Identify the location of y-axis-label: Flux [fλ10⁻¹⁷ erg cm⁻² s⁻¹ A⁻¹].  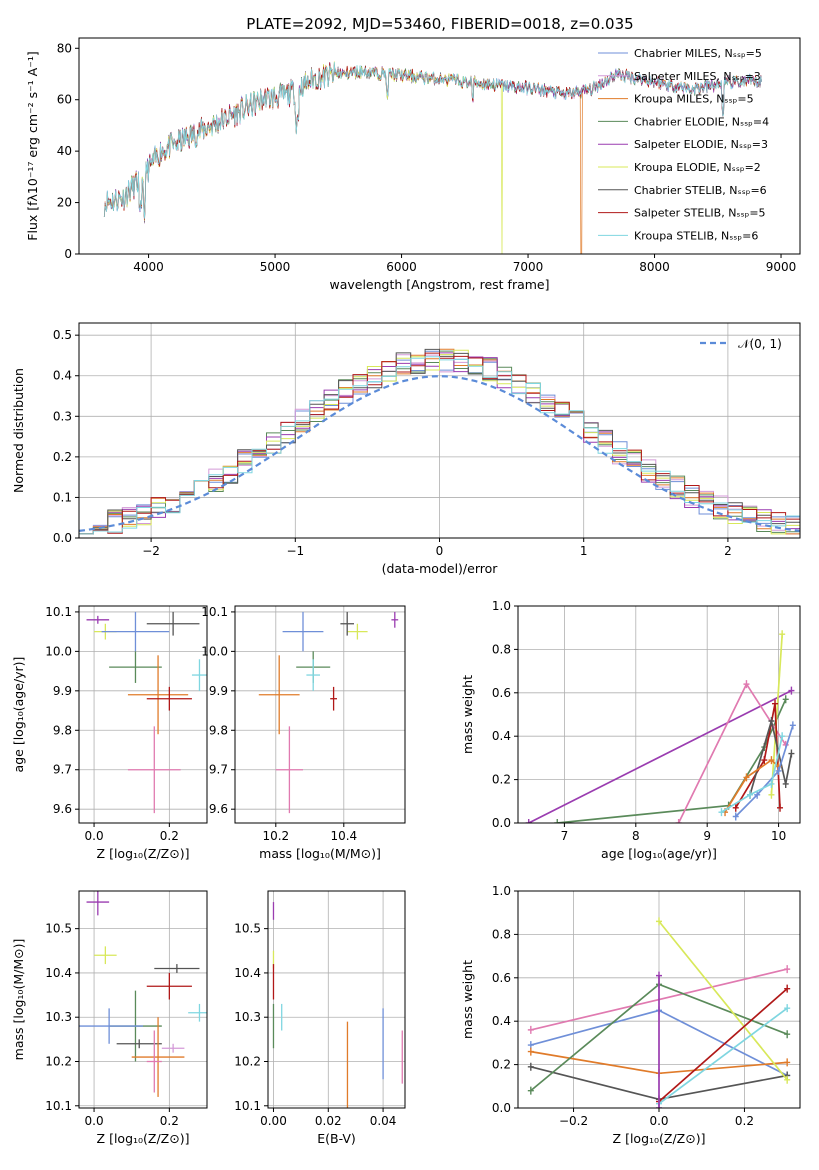
(32, 145).